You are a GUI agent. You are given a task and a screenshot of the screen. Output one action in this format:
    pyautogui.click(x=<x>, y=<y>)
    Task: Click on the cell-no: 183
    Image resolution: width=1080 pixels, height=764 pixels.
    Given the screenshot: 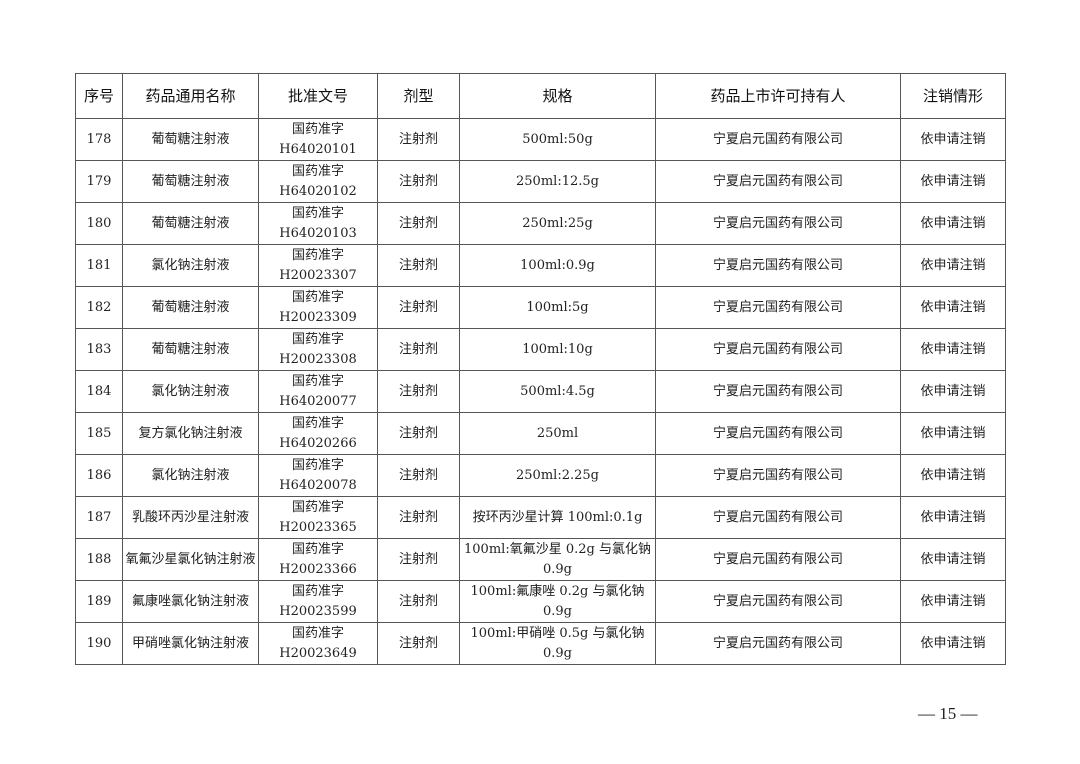 What is the action you would take?
    pyautogui.click(x=99, y=349)
    